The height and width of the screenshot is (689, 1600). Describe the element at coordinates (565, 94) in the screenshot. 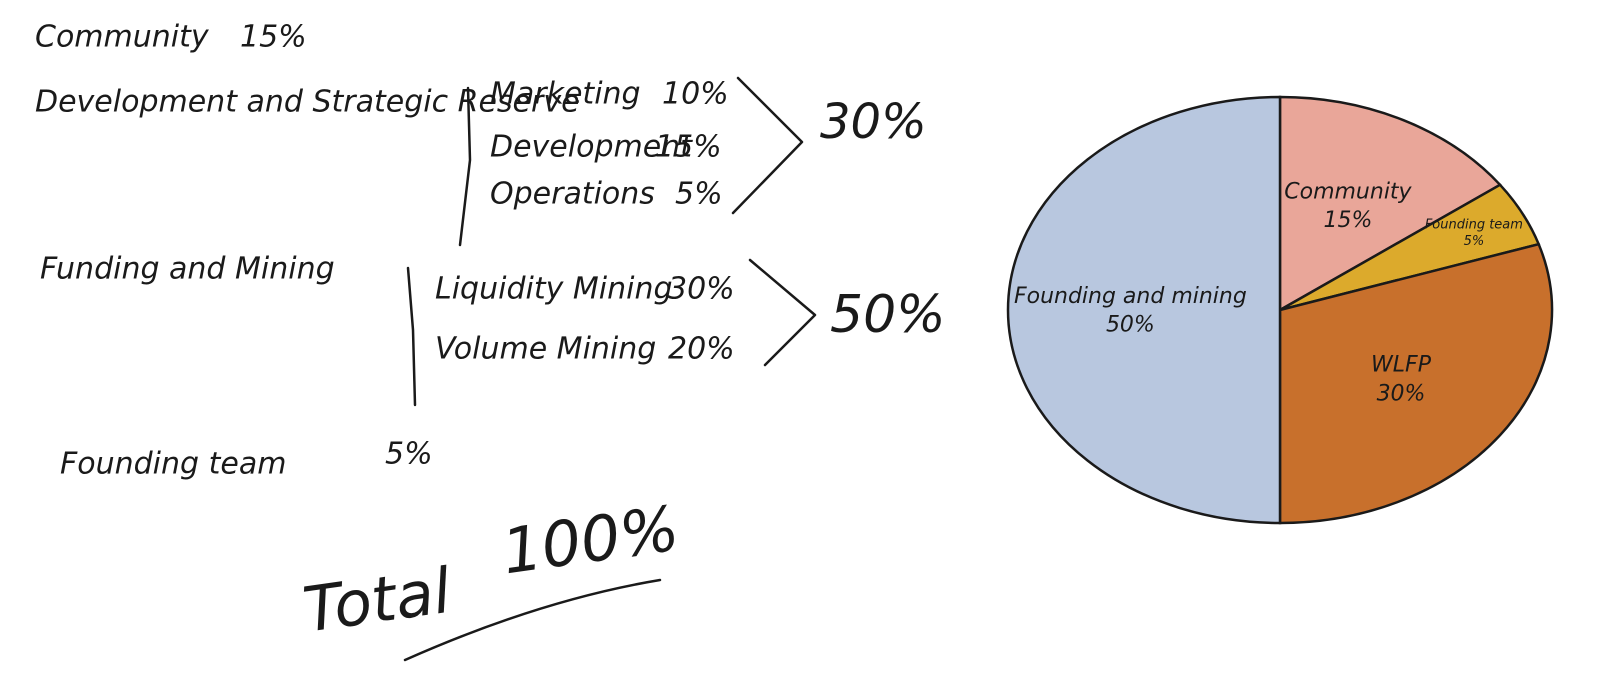

I see `item-label: Marketing` at that location.